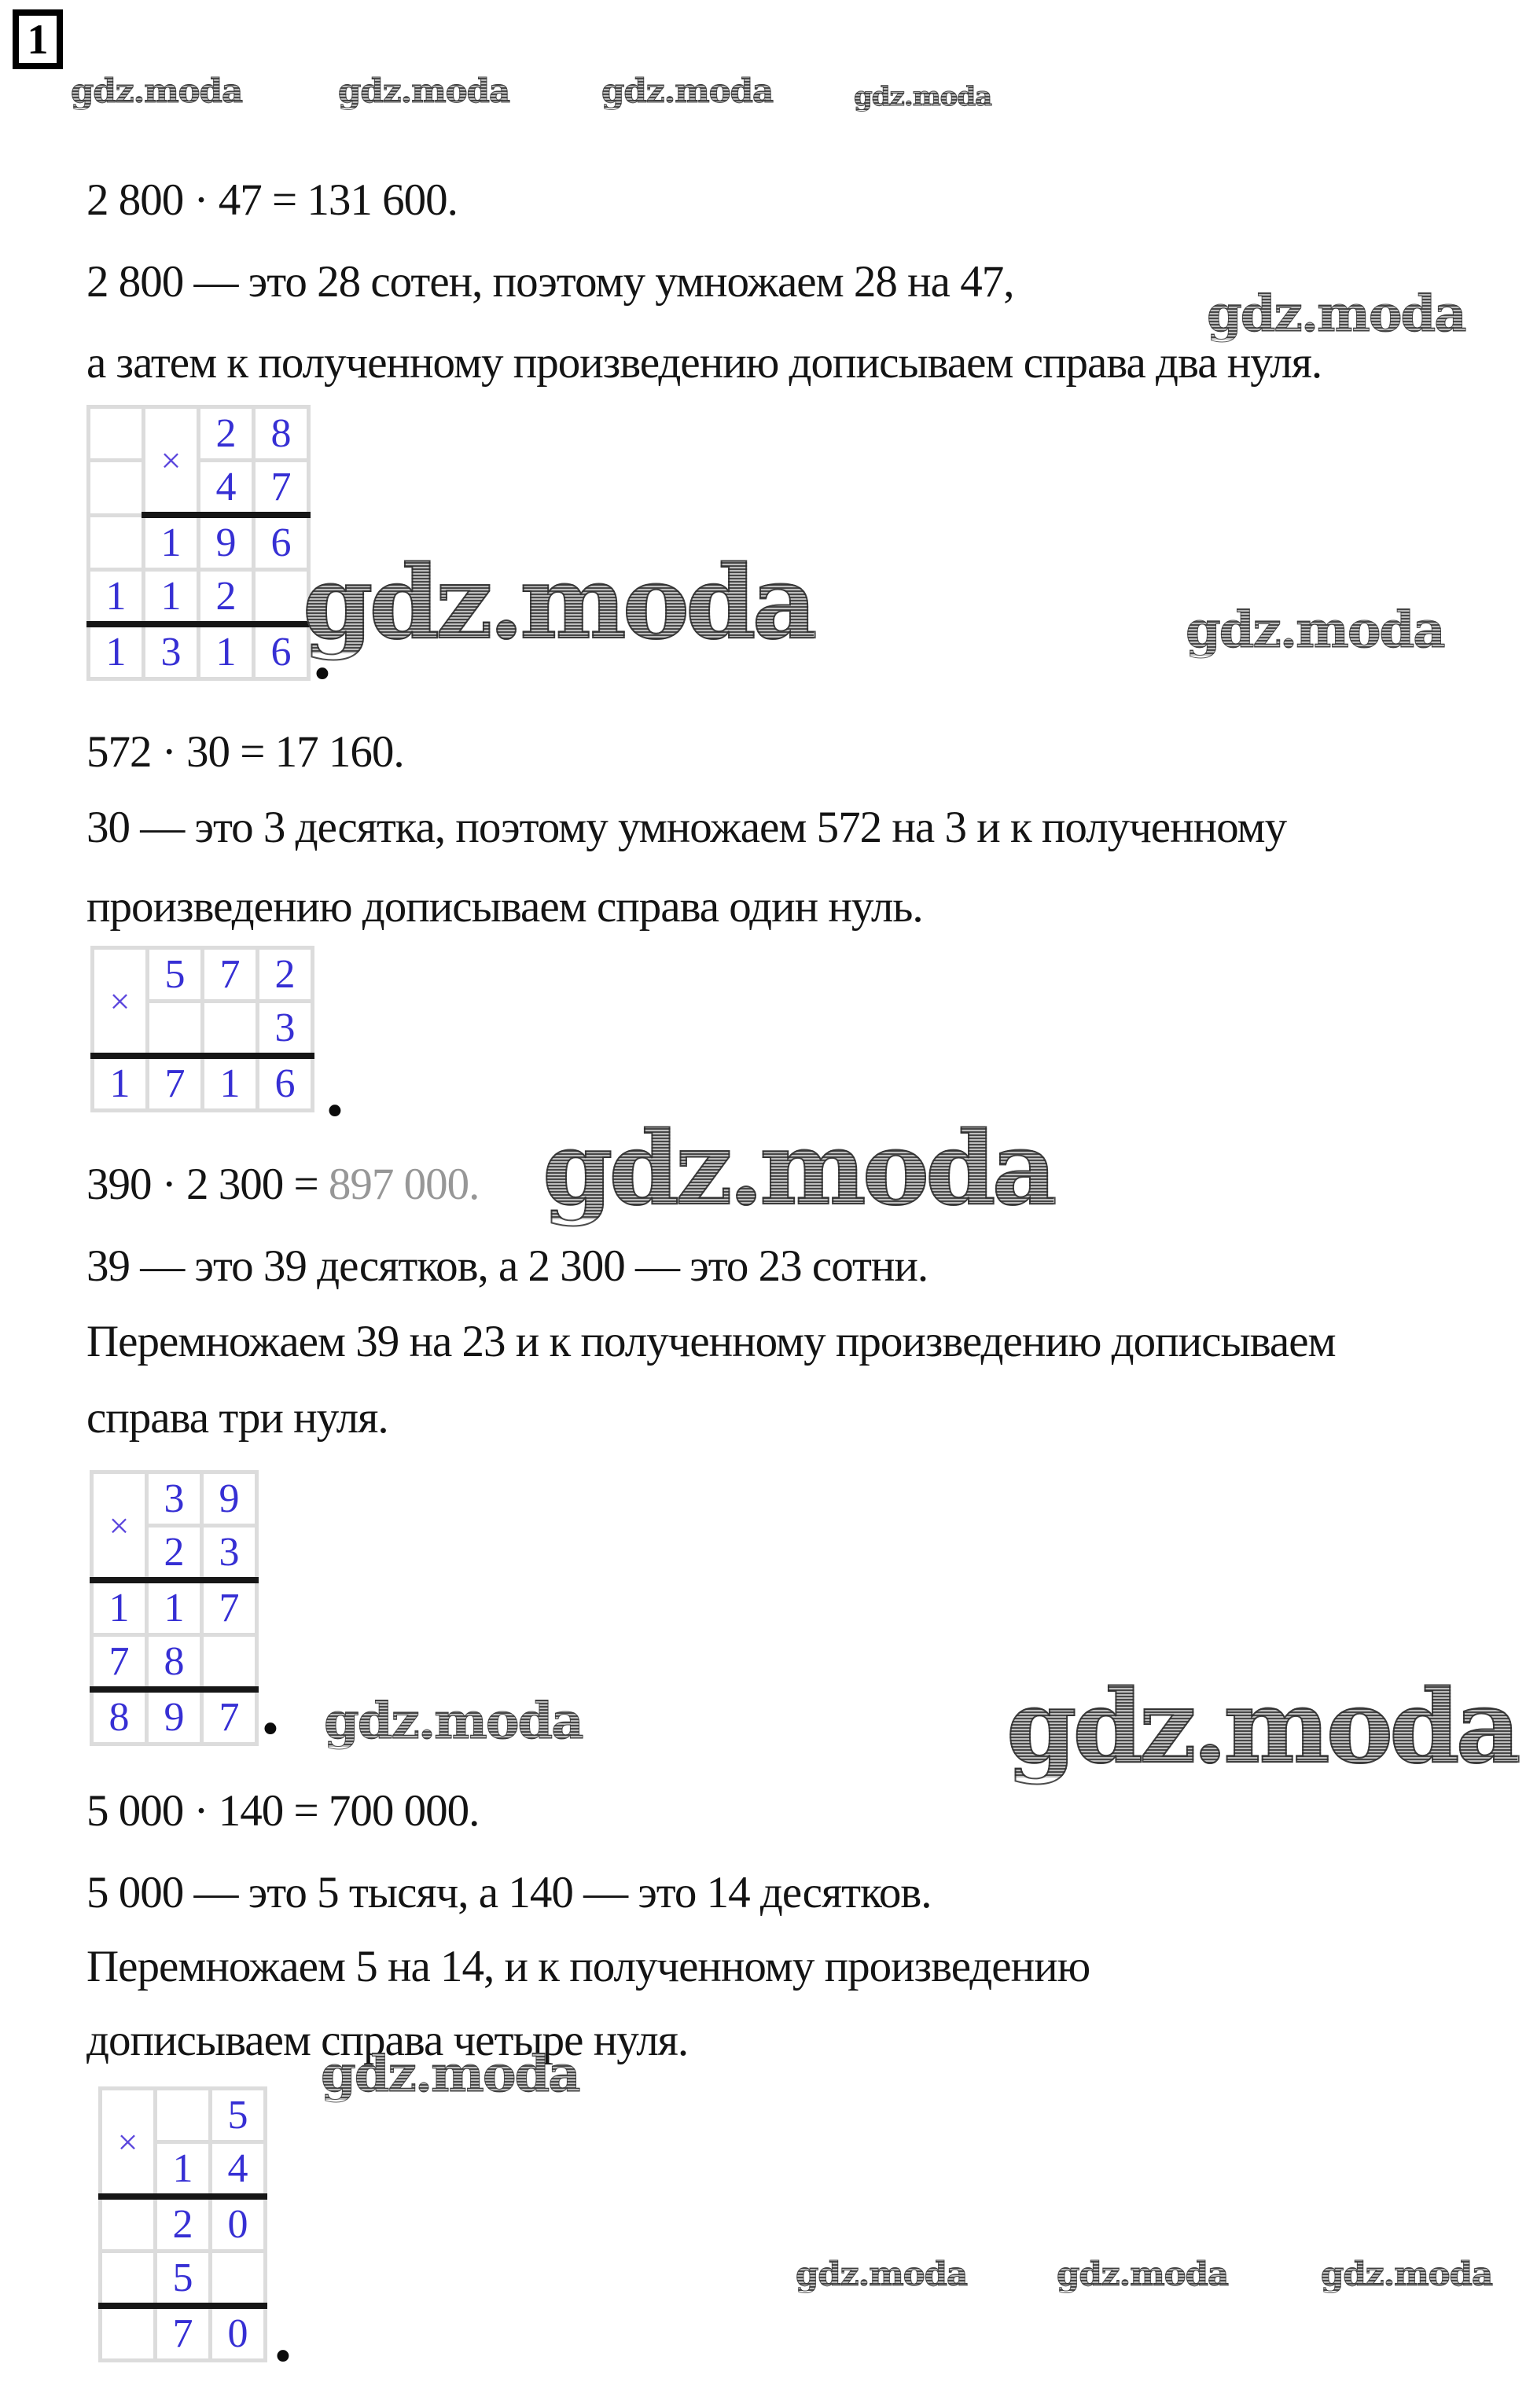 Image resolution: width=1526 pixels, height=2408 pixels. What do you see at coordinates (207, 1185) in the screenshot?
I see `equation-prefix: 390 · 2 300 =` at bounding box center [207, 1185].